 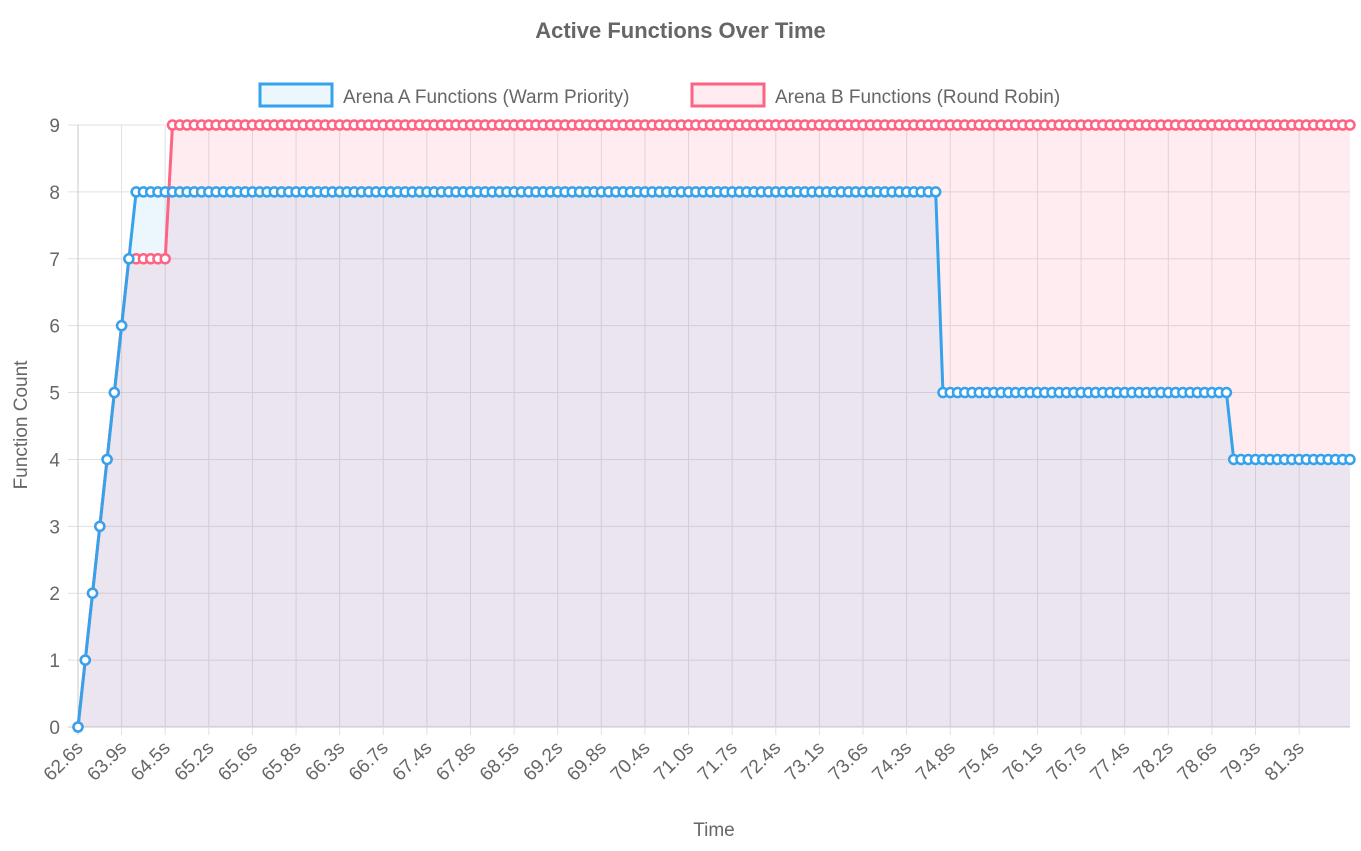 I want to click on y-tick-label: 3, so click(x=54, y=527).